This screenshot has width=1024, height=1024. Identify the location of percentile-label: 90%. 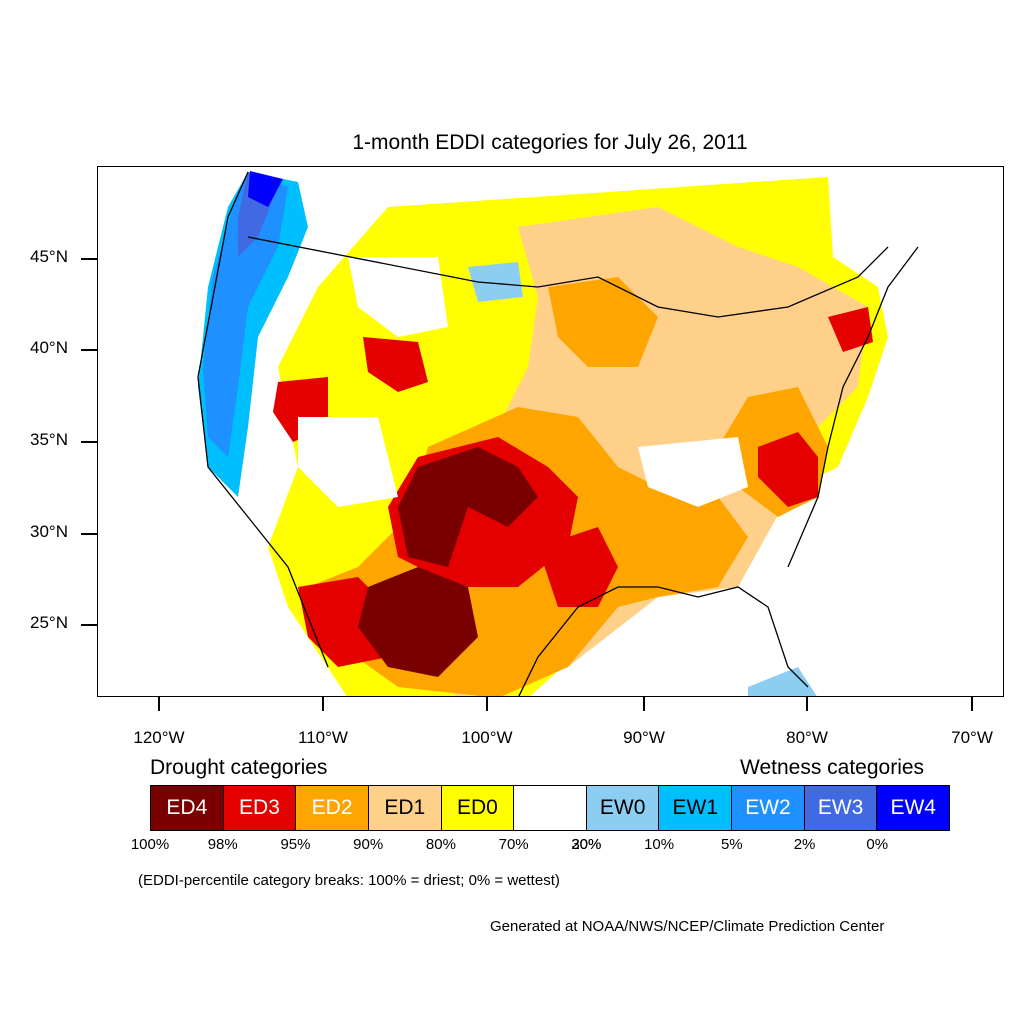
(368, 844).